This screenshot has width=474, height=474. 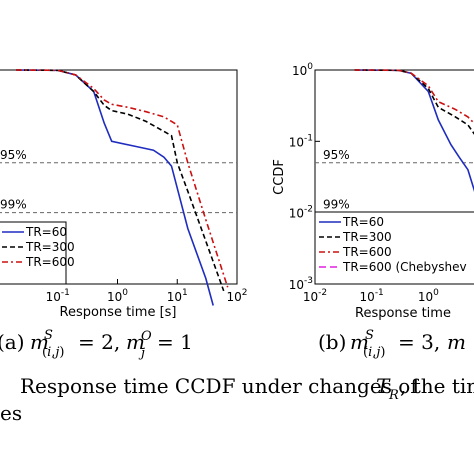 I want to click on chart-b-ytick-label-2: 10⁻², so click(x=301, y=213).